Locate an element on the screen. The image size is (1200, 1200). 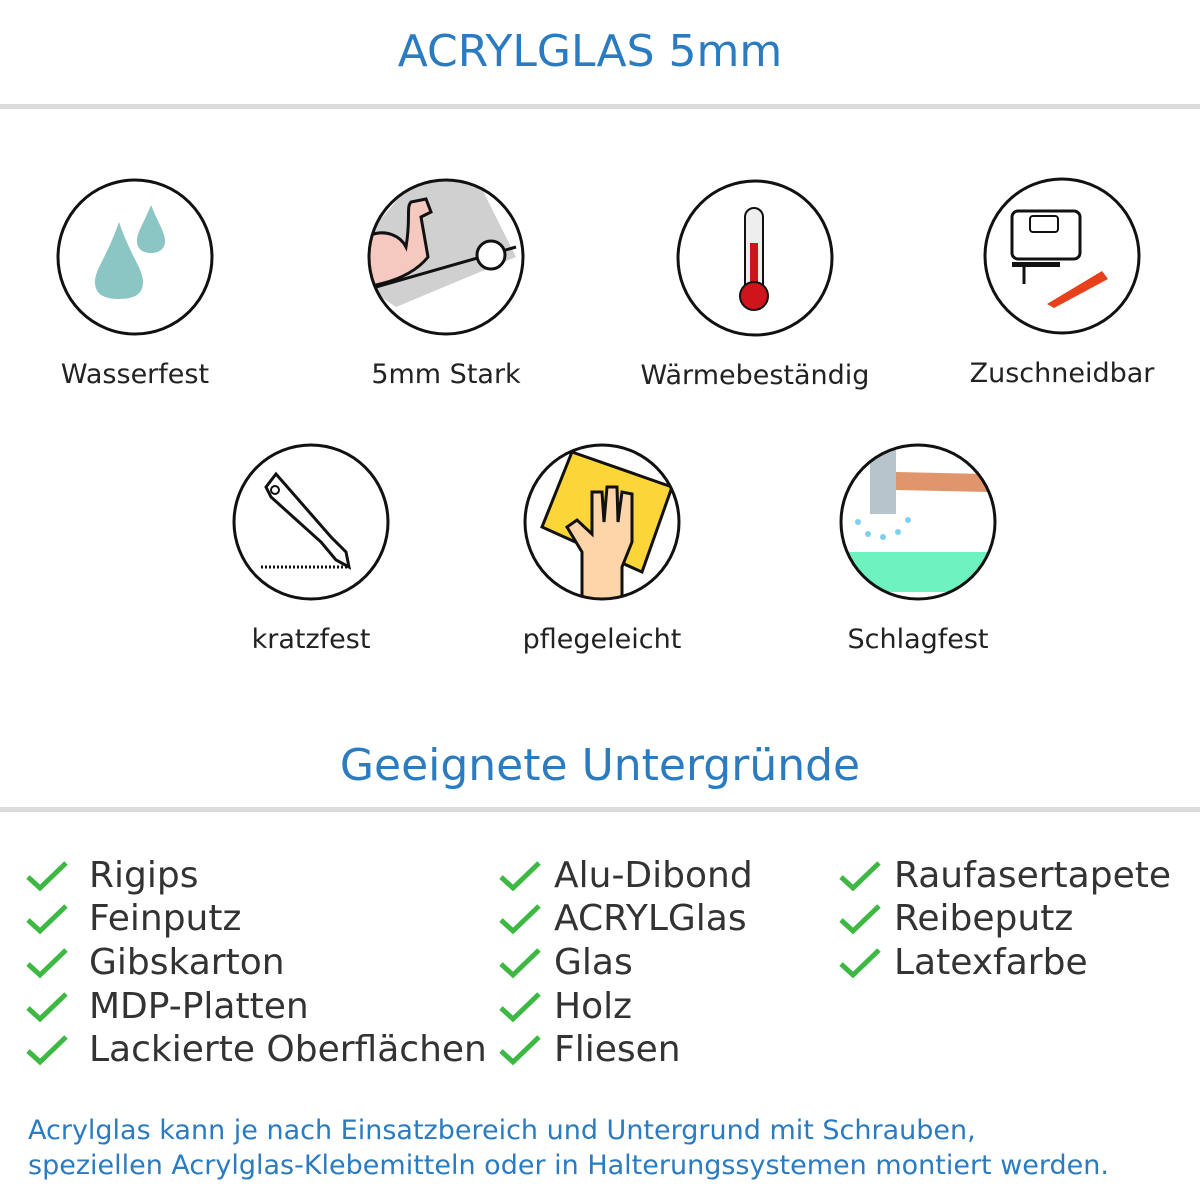
feature-pflegeleicht: pflegeleicht is located at coordinates (602, 548).